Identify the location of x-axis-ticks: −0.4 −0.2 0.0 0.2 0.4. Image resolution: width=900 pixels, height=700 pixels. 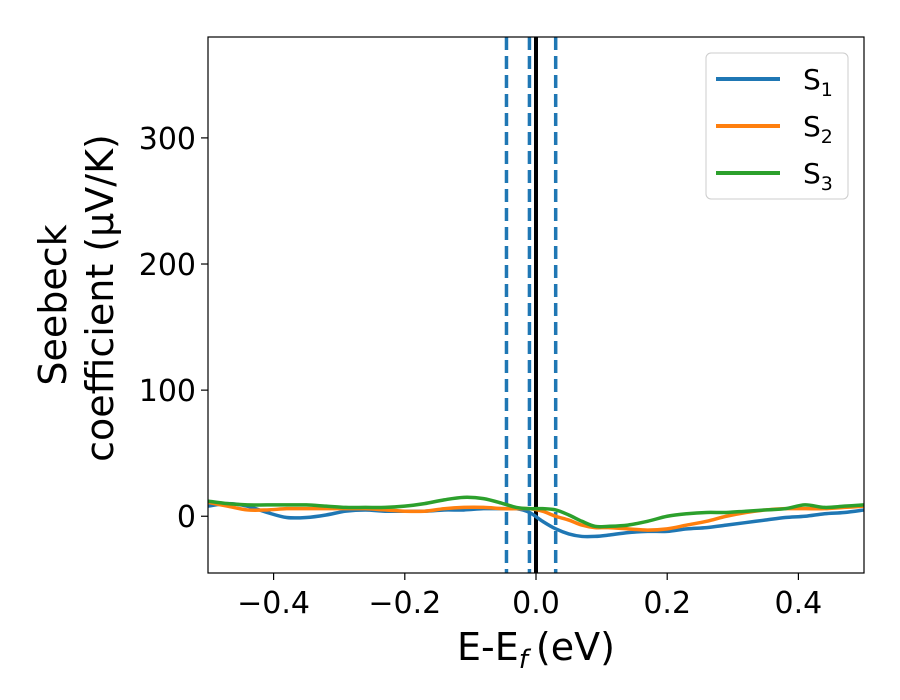
(529, 597).